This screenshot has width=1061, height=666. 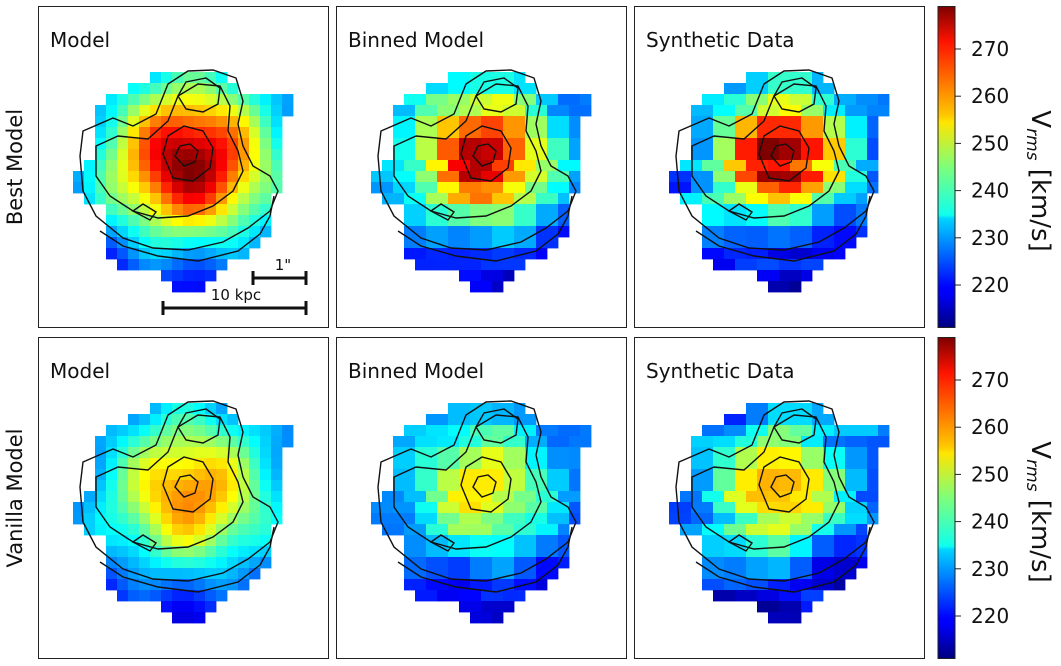 I want to click on contour-north, so click(x=199, y=95).